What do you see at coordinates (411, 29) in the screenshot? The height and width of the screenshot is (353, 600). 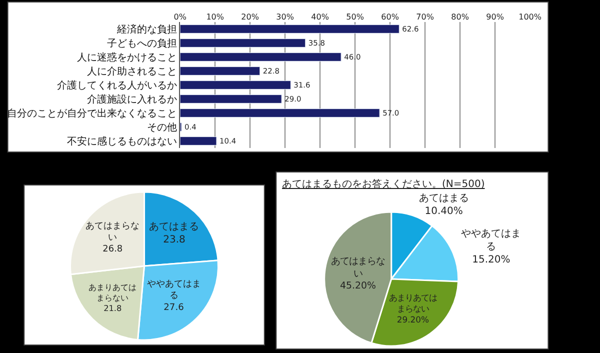 I see `data-label: 62.6` at bounding box center [411, 29].